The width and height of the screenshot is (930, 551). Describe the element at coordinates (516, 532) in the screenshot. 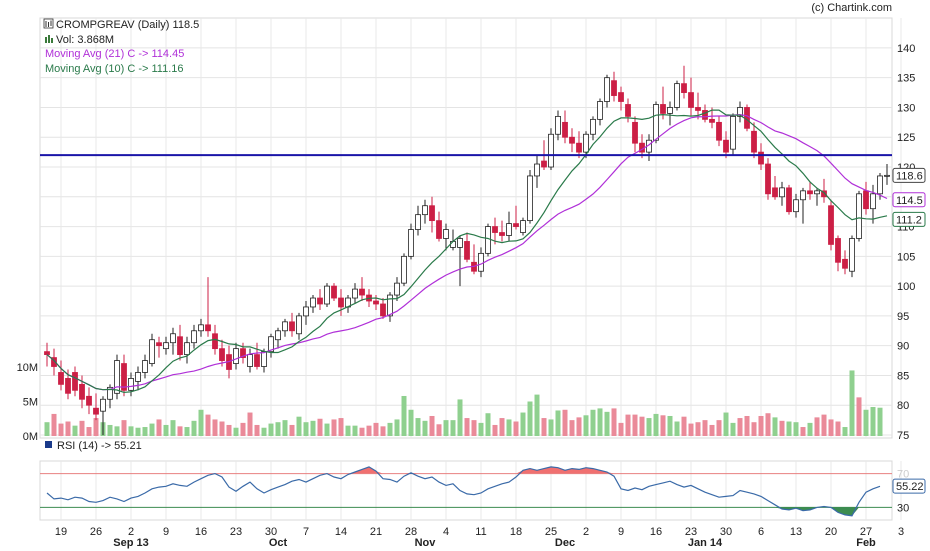

I see `date-tick-label: 18` at that location.